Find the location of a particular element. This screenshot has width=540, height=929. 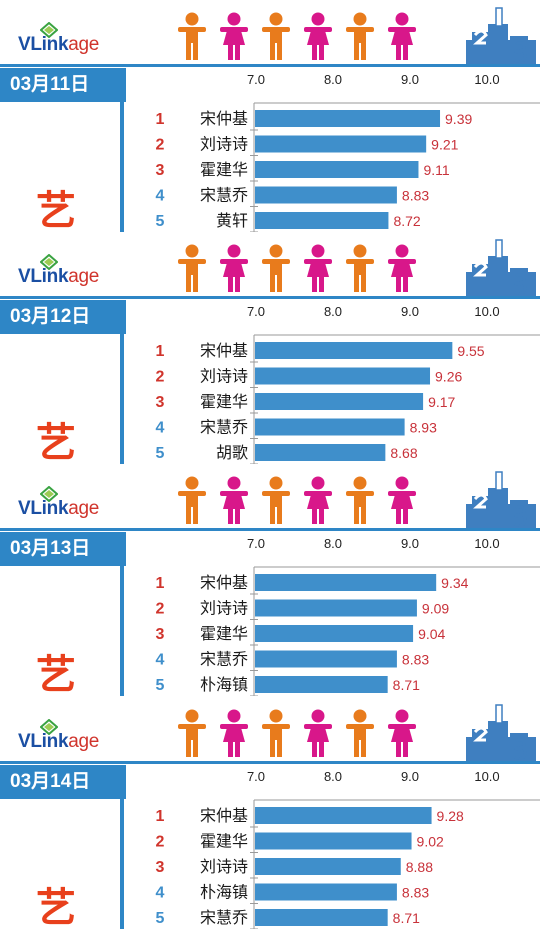

chart-left-rule is located at coordinates (122, 399).